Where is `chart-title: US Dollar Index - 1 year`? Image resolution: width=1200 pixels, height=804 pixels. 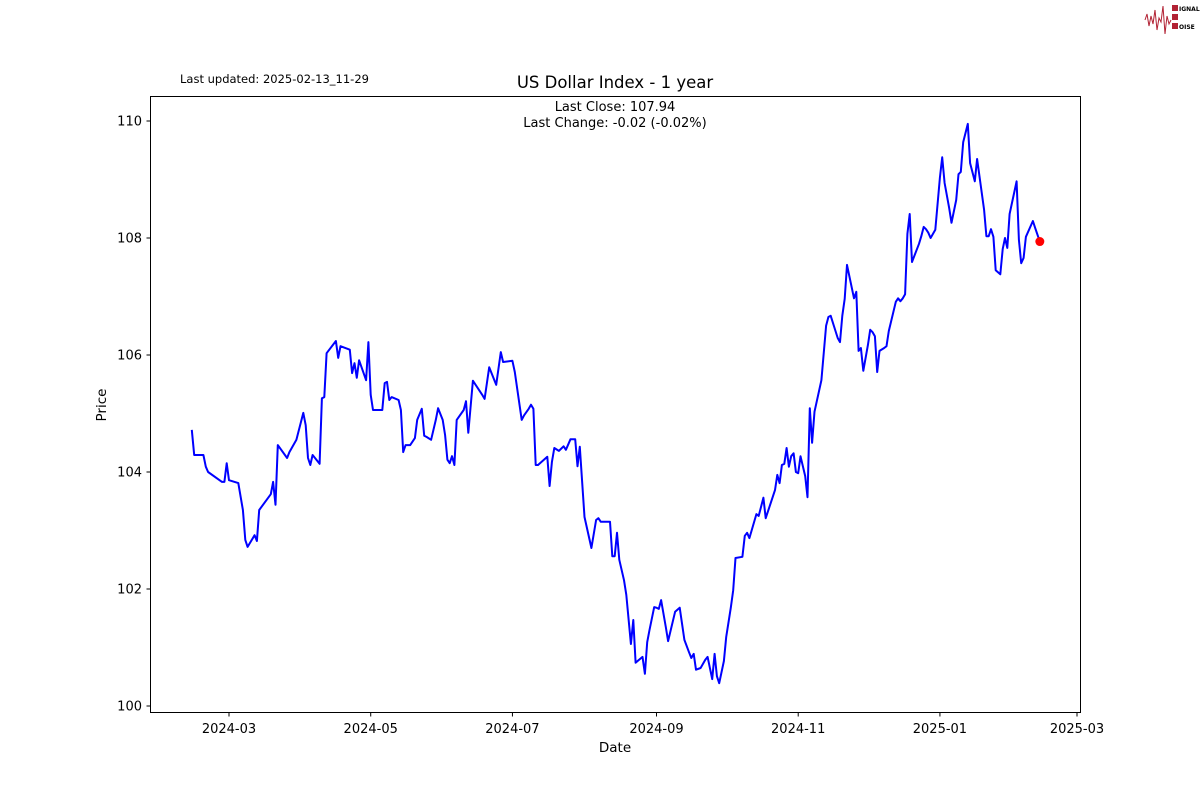 chart-title: US Dollar Index - 1 year is located at coordinates (615, 82).